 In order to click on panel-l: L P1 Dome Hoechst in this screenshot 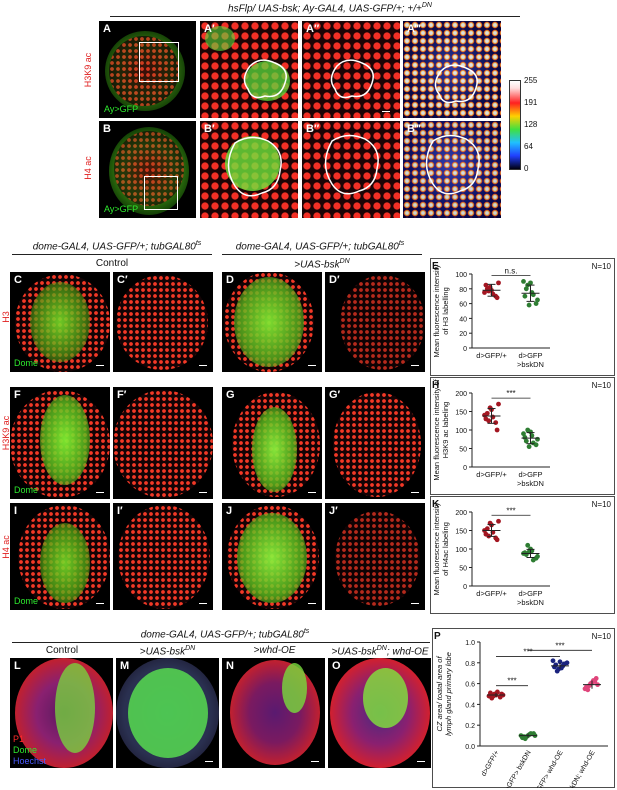, I will do `click(61, 713)`.